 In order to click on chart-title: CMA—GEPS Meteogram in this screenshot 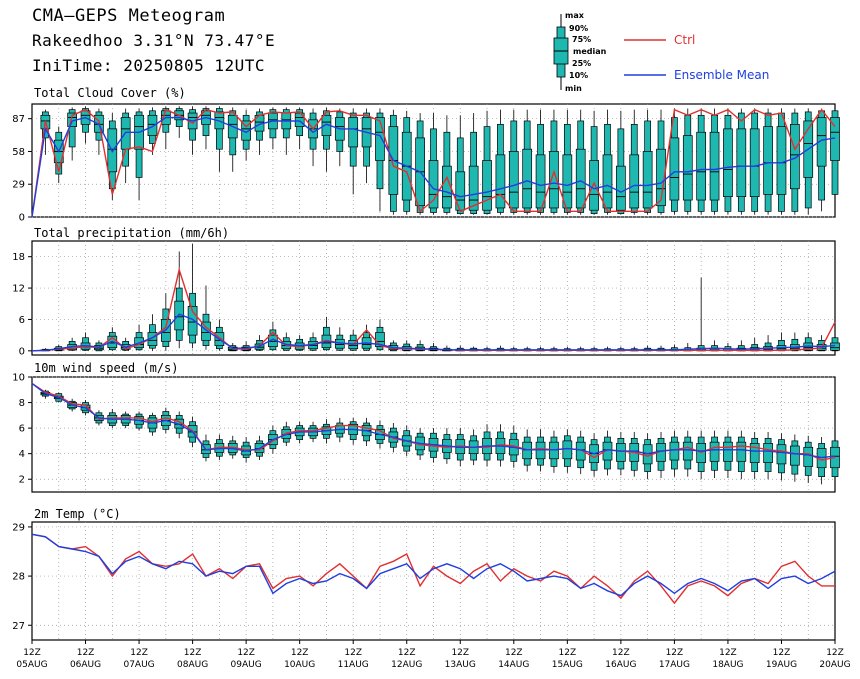, I will do `click(129, 16)`.